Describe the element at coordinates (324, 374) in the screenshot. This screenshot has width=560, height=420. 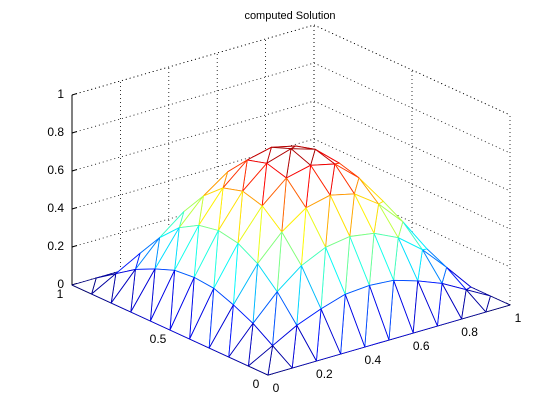
I see `x-tick-label: 0.2` at that location.